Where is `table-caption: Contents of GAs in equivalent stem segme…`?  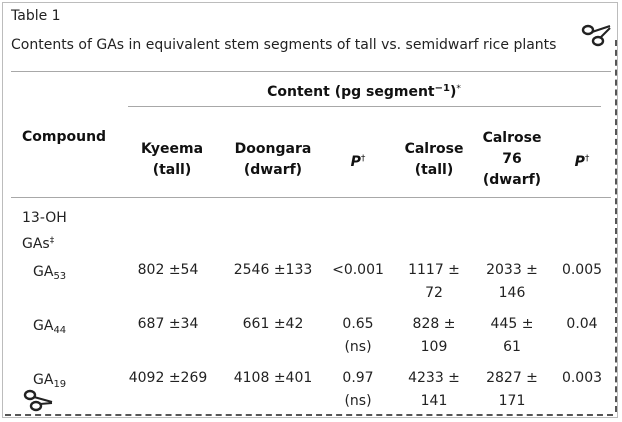 table-caption: Contents of GAs in equivalent stem segme… is located at coordinates (284, 45).